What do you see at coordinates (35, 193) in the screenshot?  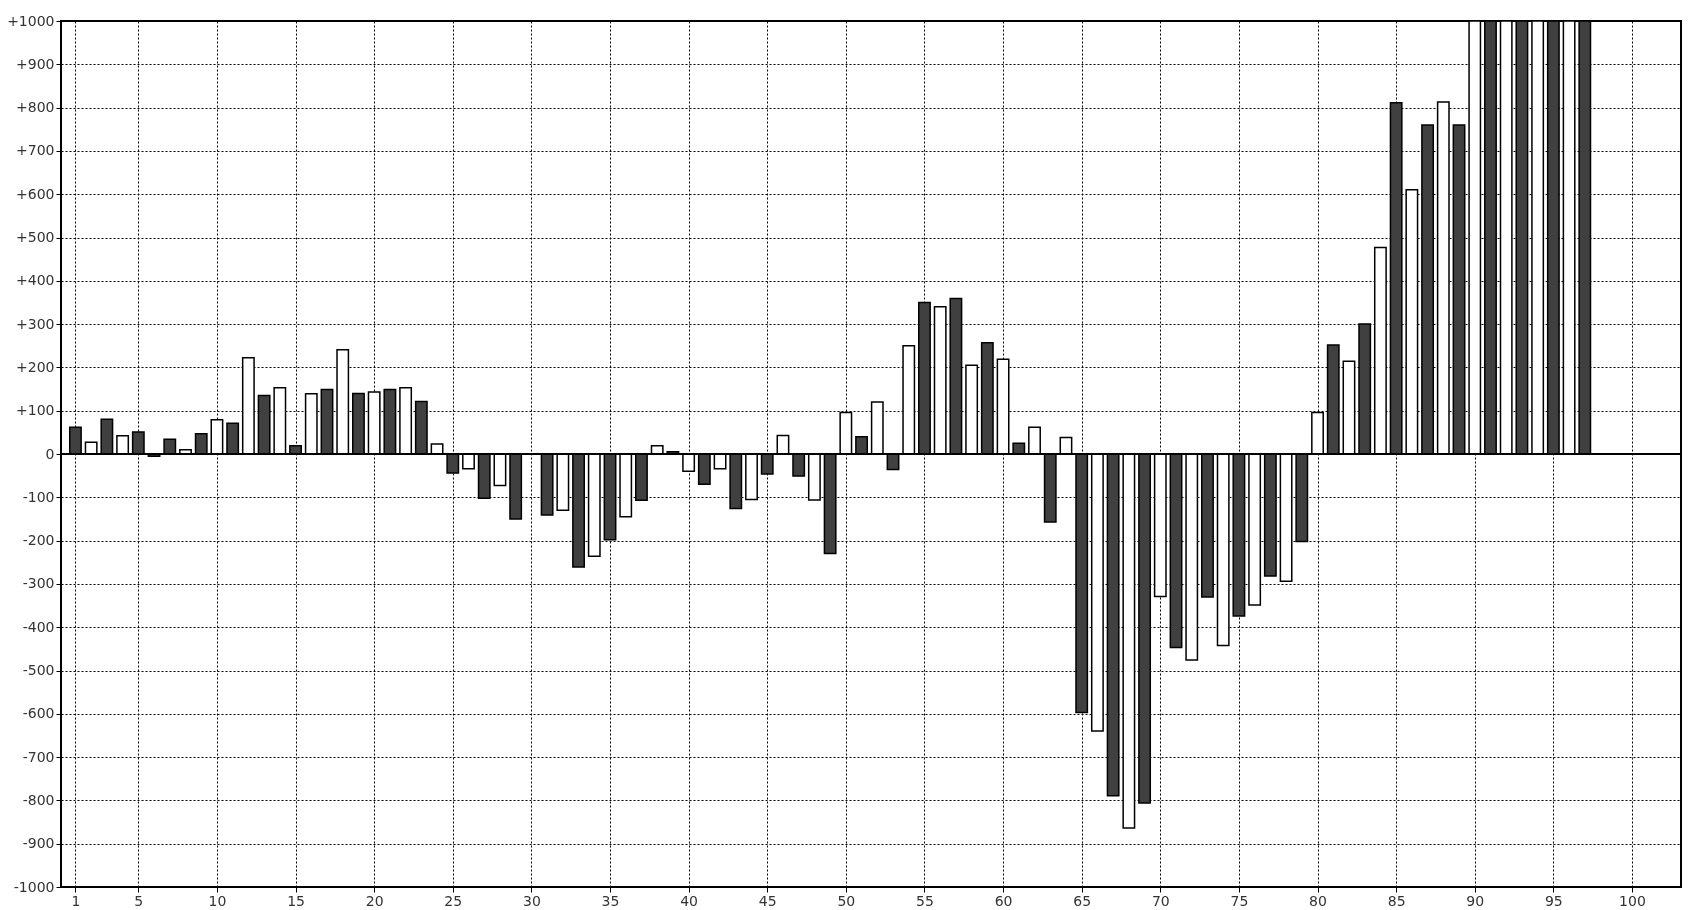 I see `y-tick-label: +600` at bounding box center [35, 193].